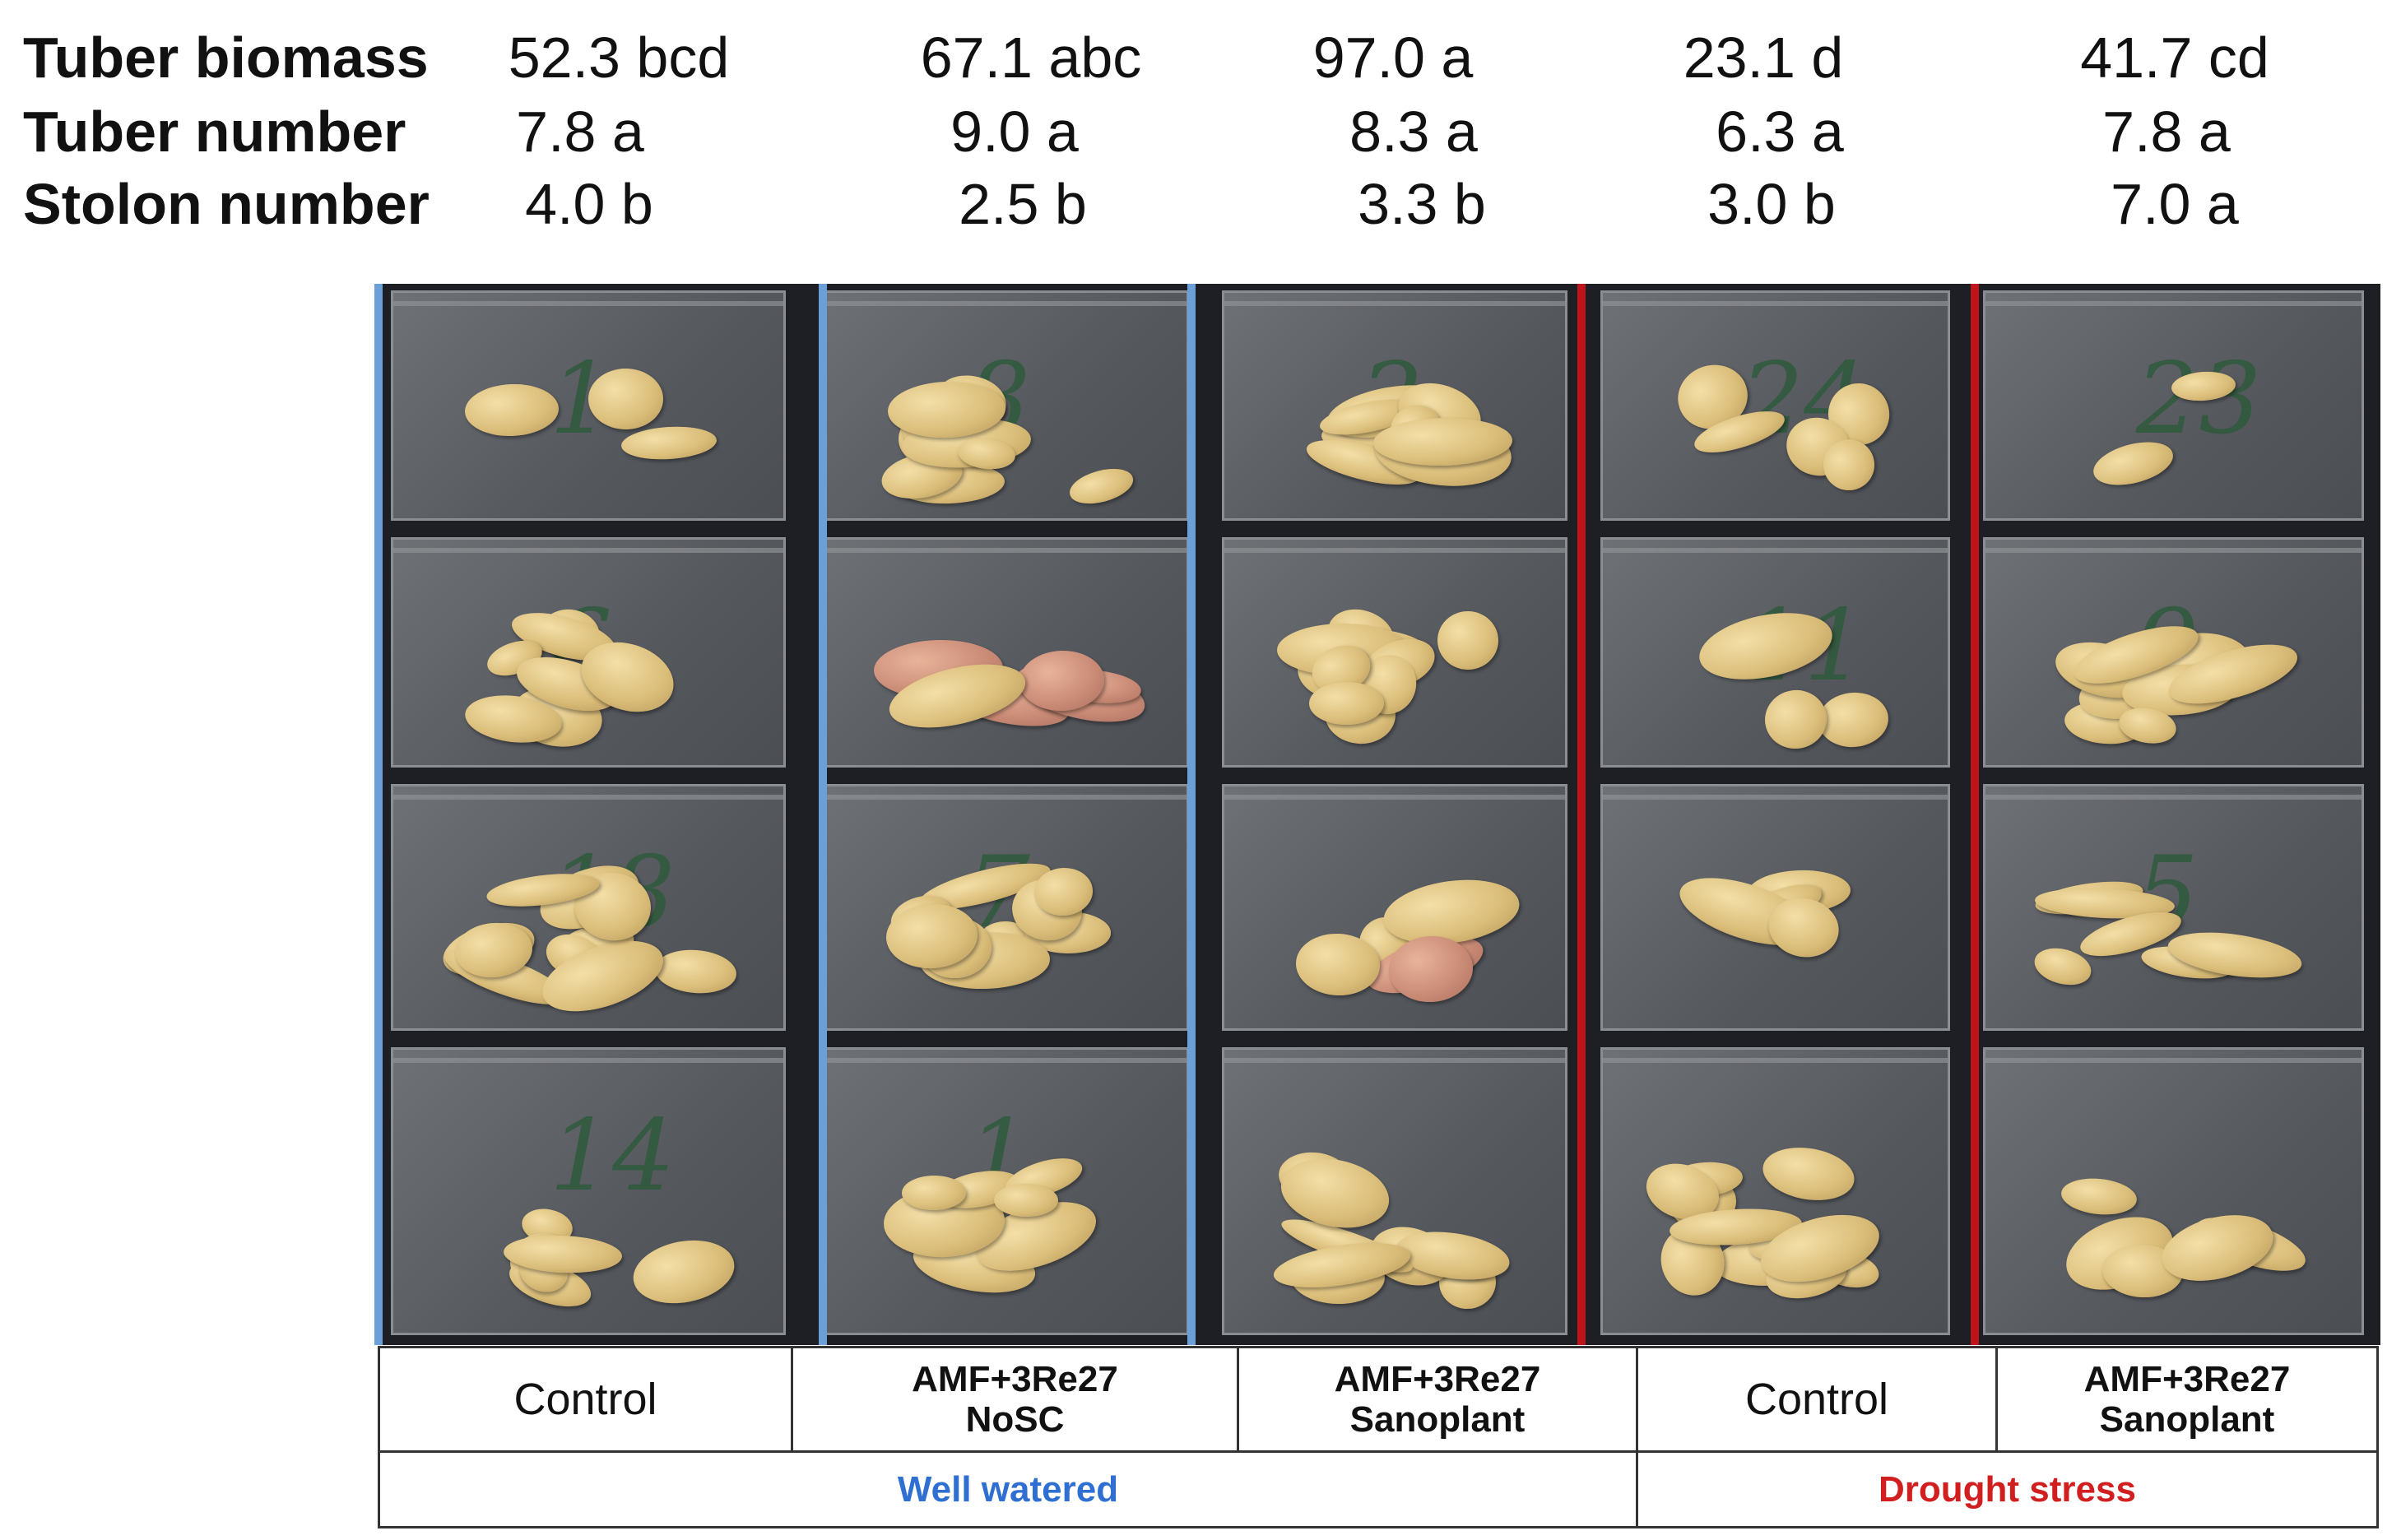 The image size is (2401, 1540). What do you see at coordinates (2174, 58) in the screenshot?
I see `stat-value: 41.7 cd` at bounding box center [2174, 58].